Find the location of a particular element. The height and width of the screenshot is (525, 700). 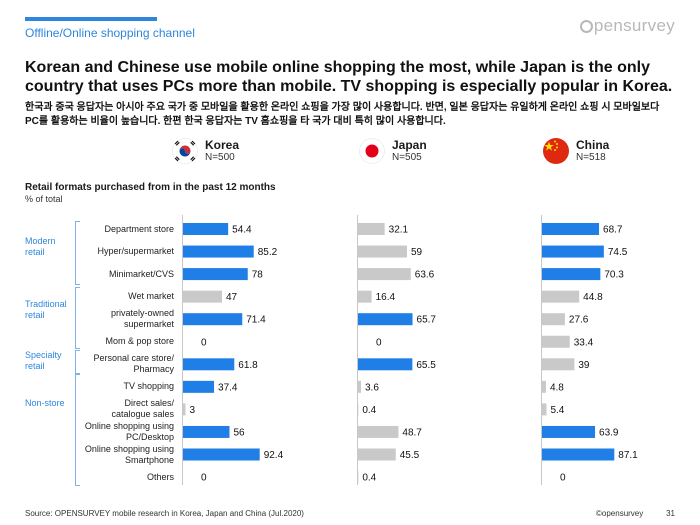

country-name: China is located at coordinates (593, 145).